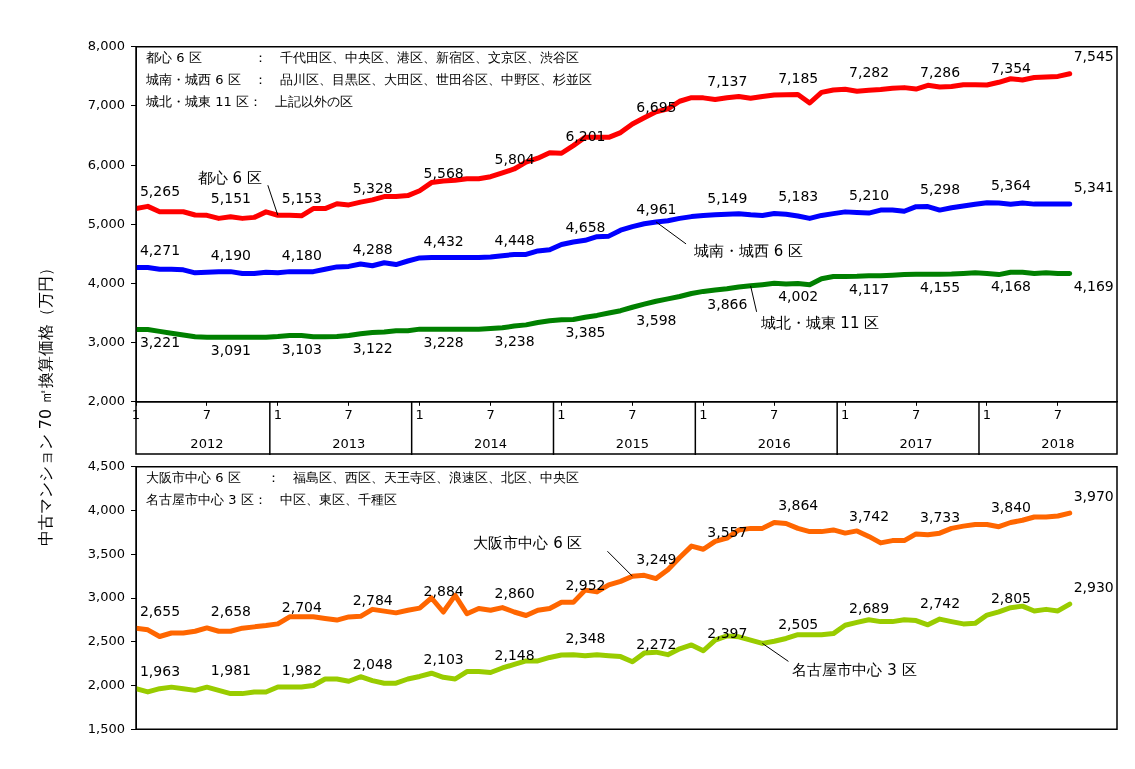 Image resolution: width=1135 pixels, height=769 pixels. What do you see at coordinates (798, 196) in the screenshot?
I see `data-label: 5,183` at bounding box center [798, 196].